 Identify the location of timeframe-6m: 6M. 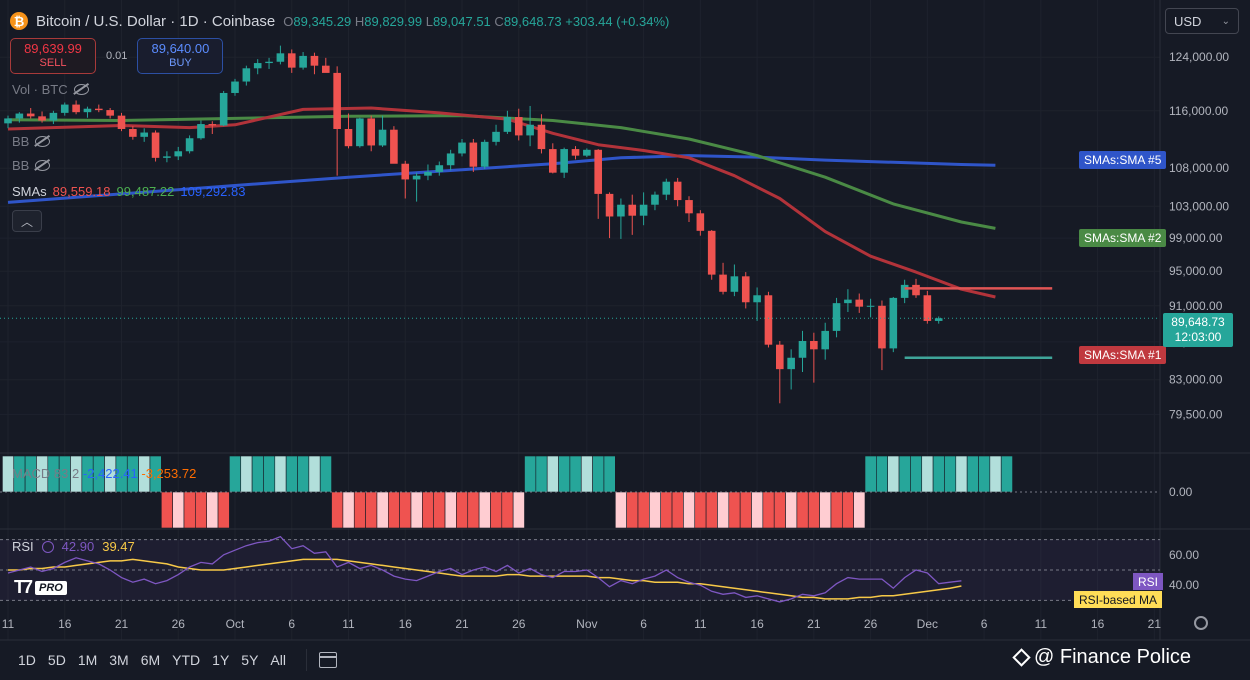
(150, 660).